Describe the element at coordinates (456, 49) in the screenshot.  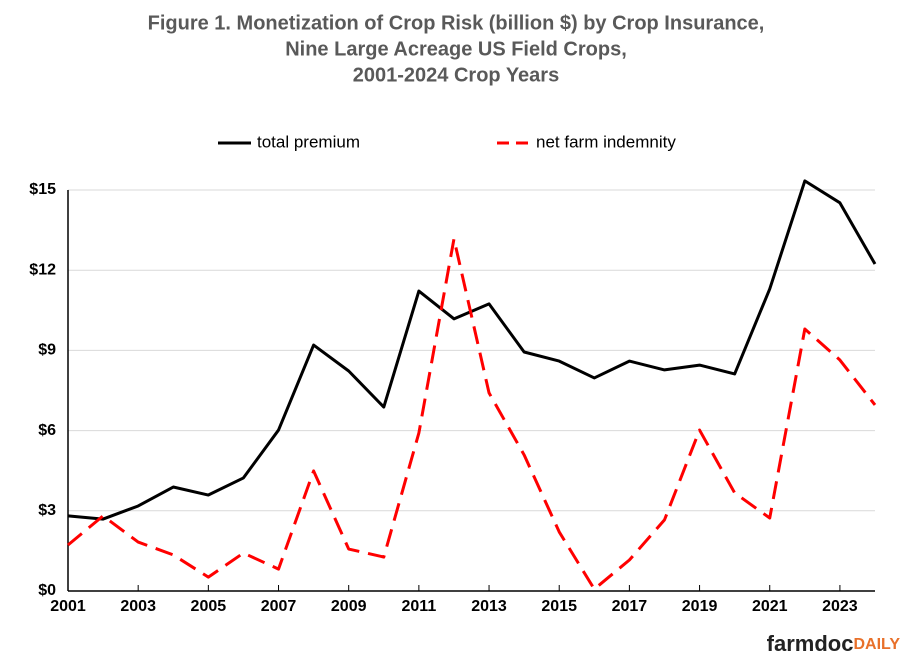
I see `chart-title: Nine Large Acreage US Field Crops,` at that location.